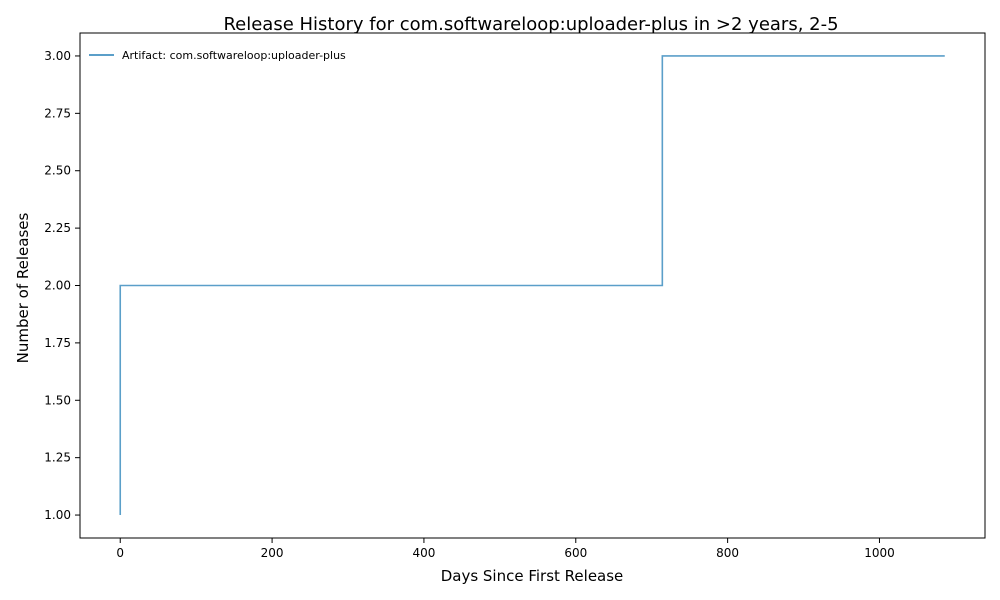 The width and height of the screenshot is (1000, 600). Describe the element at coordinates (57, 458) in the screenshot. I see `y-tick-label: 1.25` at that location.